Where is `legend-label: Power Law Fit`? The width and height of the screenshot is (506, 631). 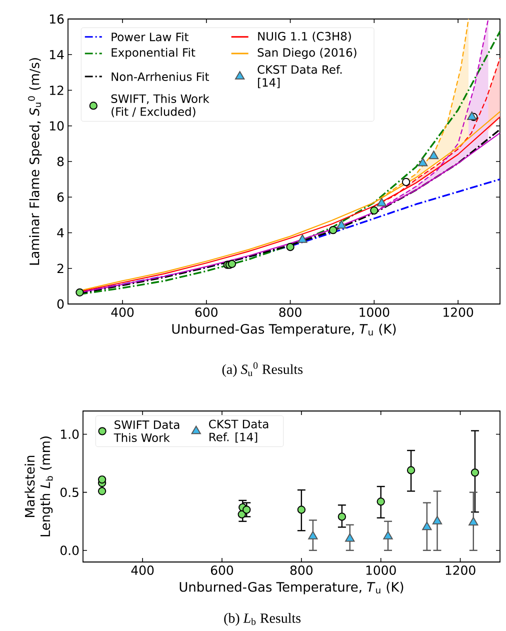 legend-label: Power Law Fit is located at coordinates (150, 37).